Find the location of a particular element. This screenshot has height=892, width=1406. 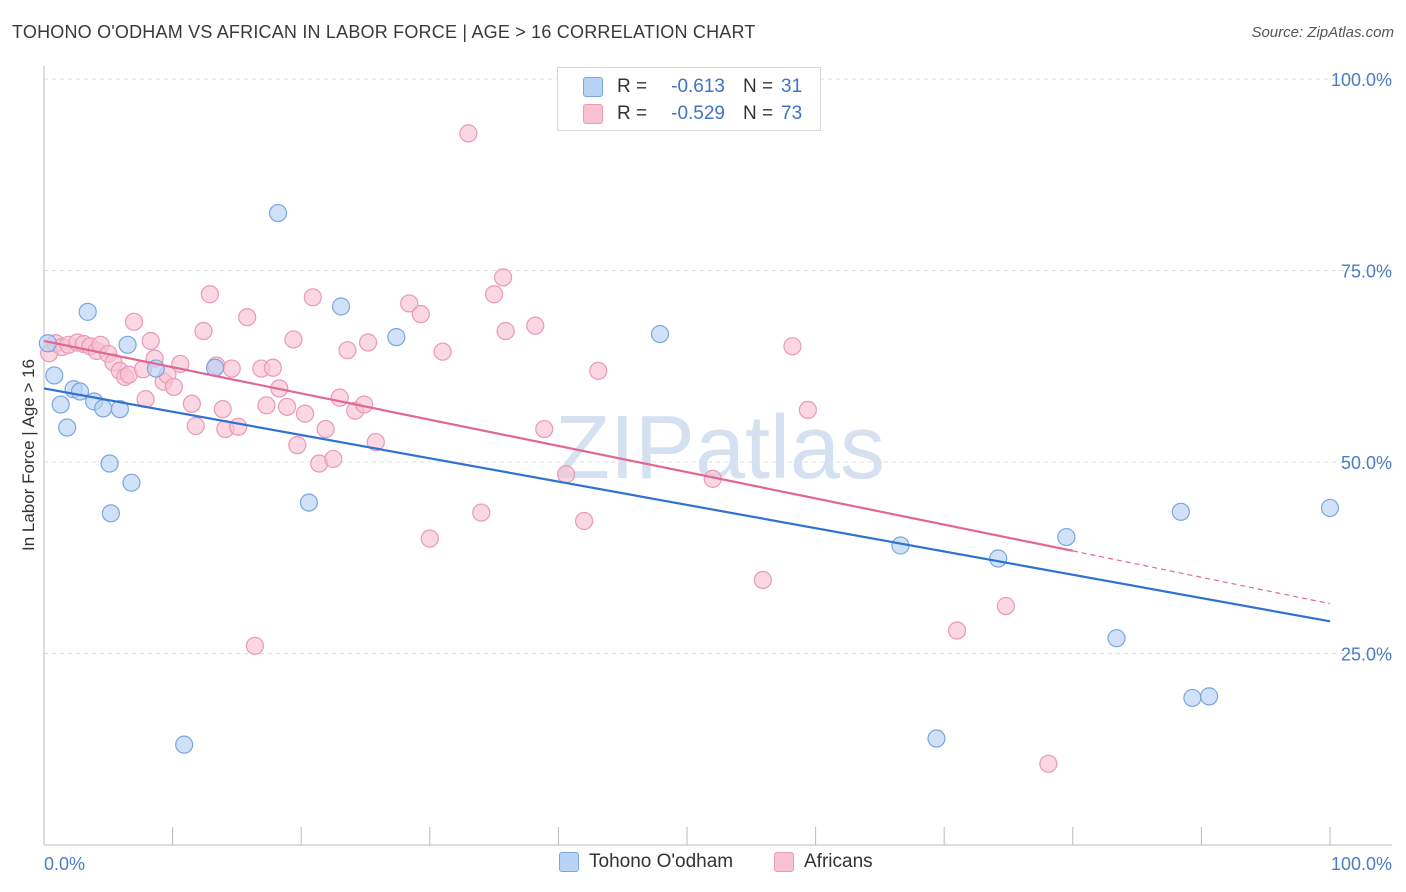

y-tick-label: 100.0% is located at coordinates (1361, 80).